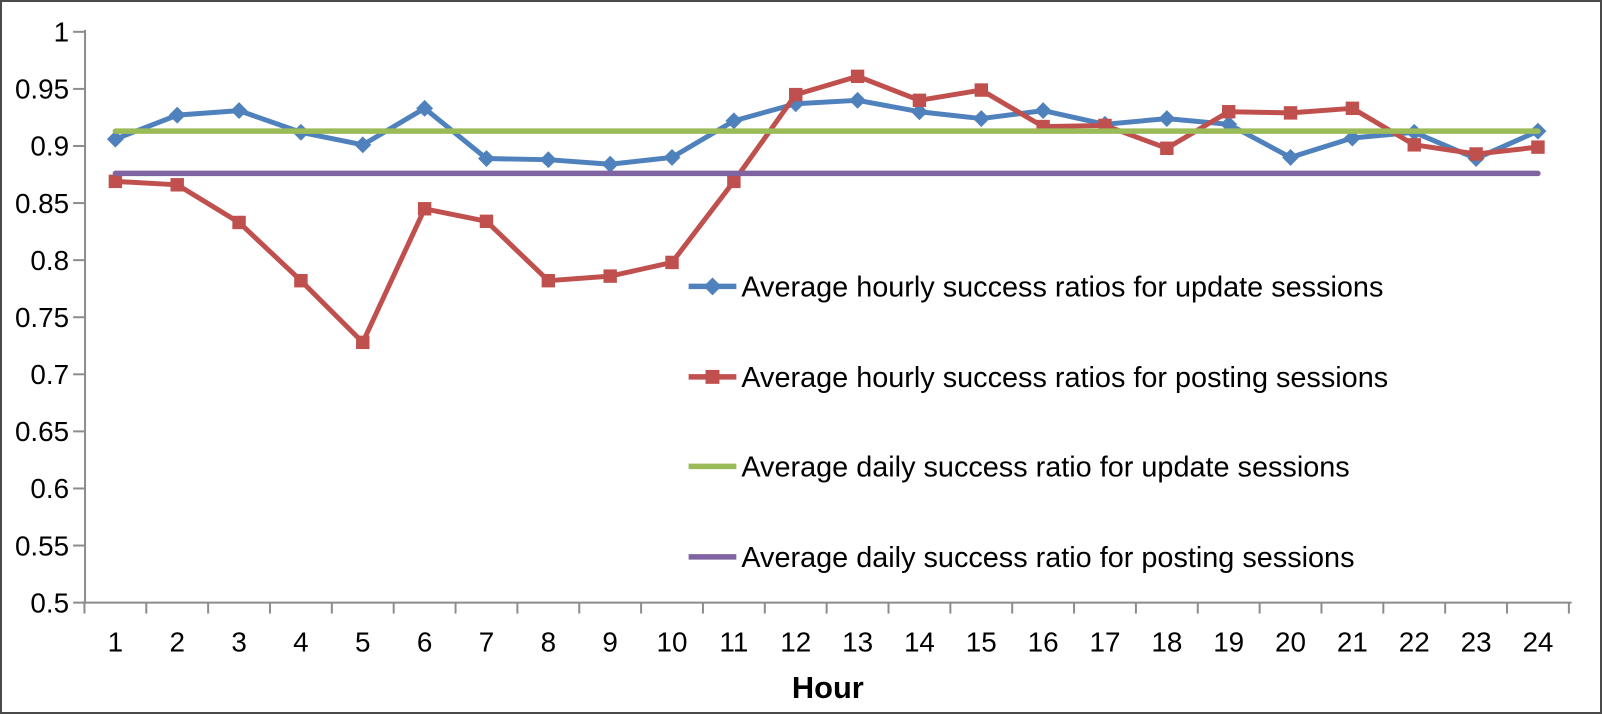 This screenshot has width=1602, height=714. What do you see at coordinates (42, 203) in the screenshot?
I see `y-tick-label: 0.85` at bounding box center [42, 203].